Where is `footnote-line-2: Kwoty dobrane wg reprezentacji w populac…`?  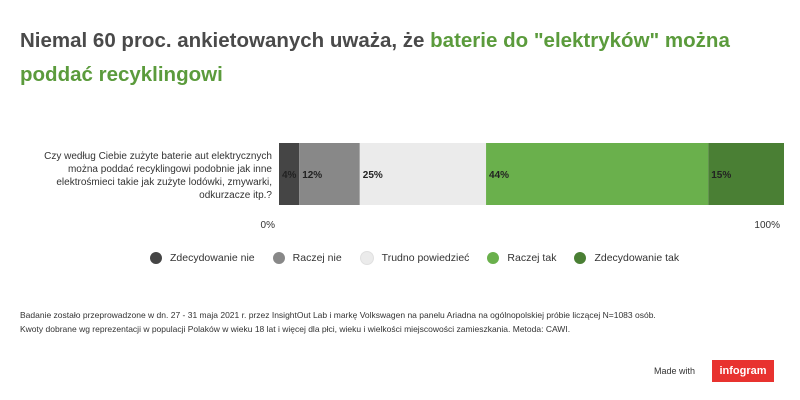 footnote-line-2: Kwoty dobrane wg reprezentacji w populac… is located at coordinates (295, 329).